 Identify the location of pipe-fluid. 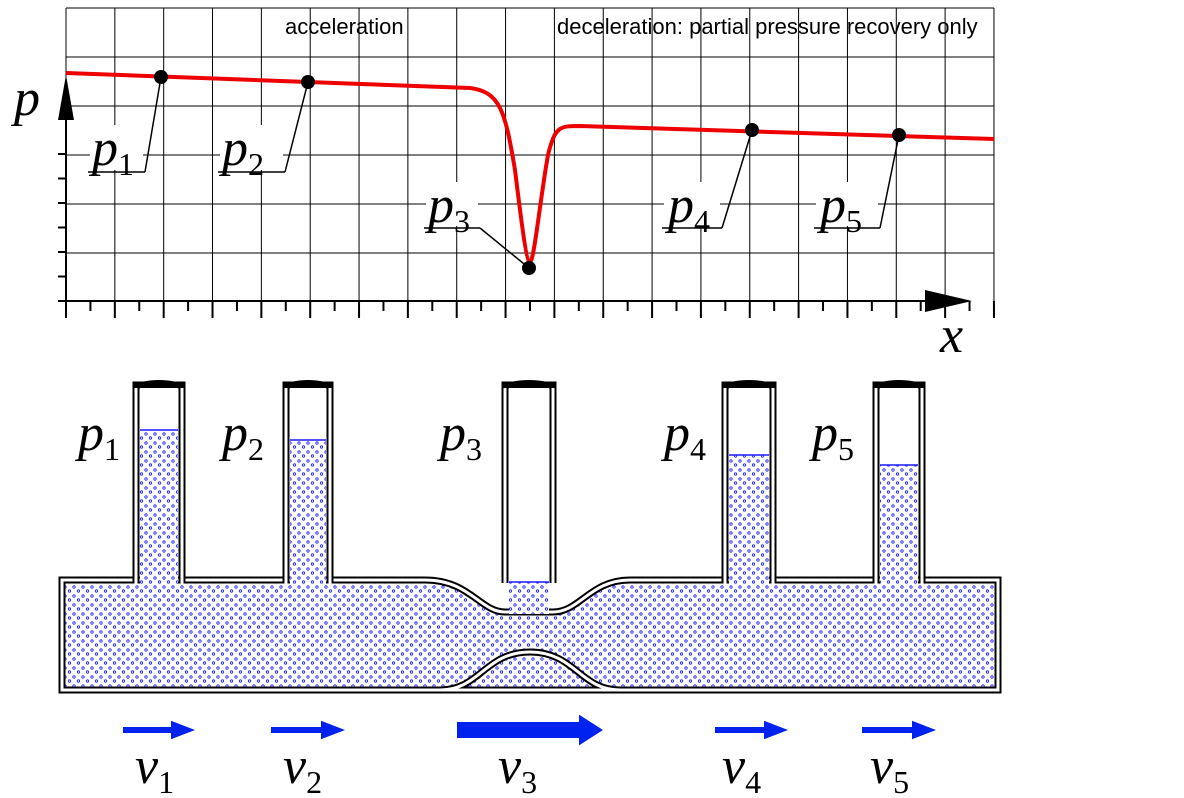
(530, 635).